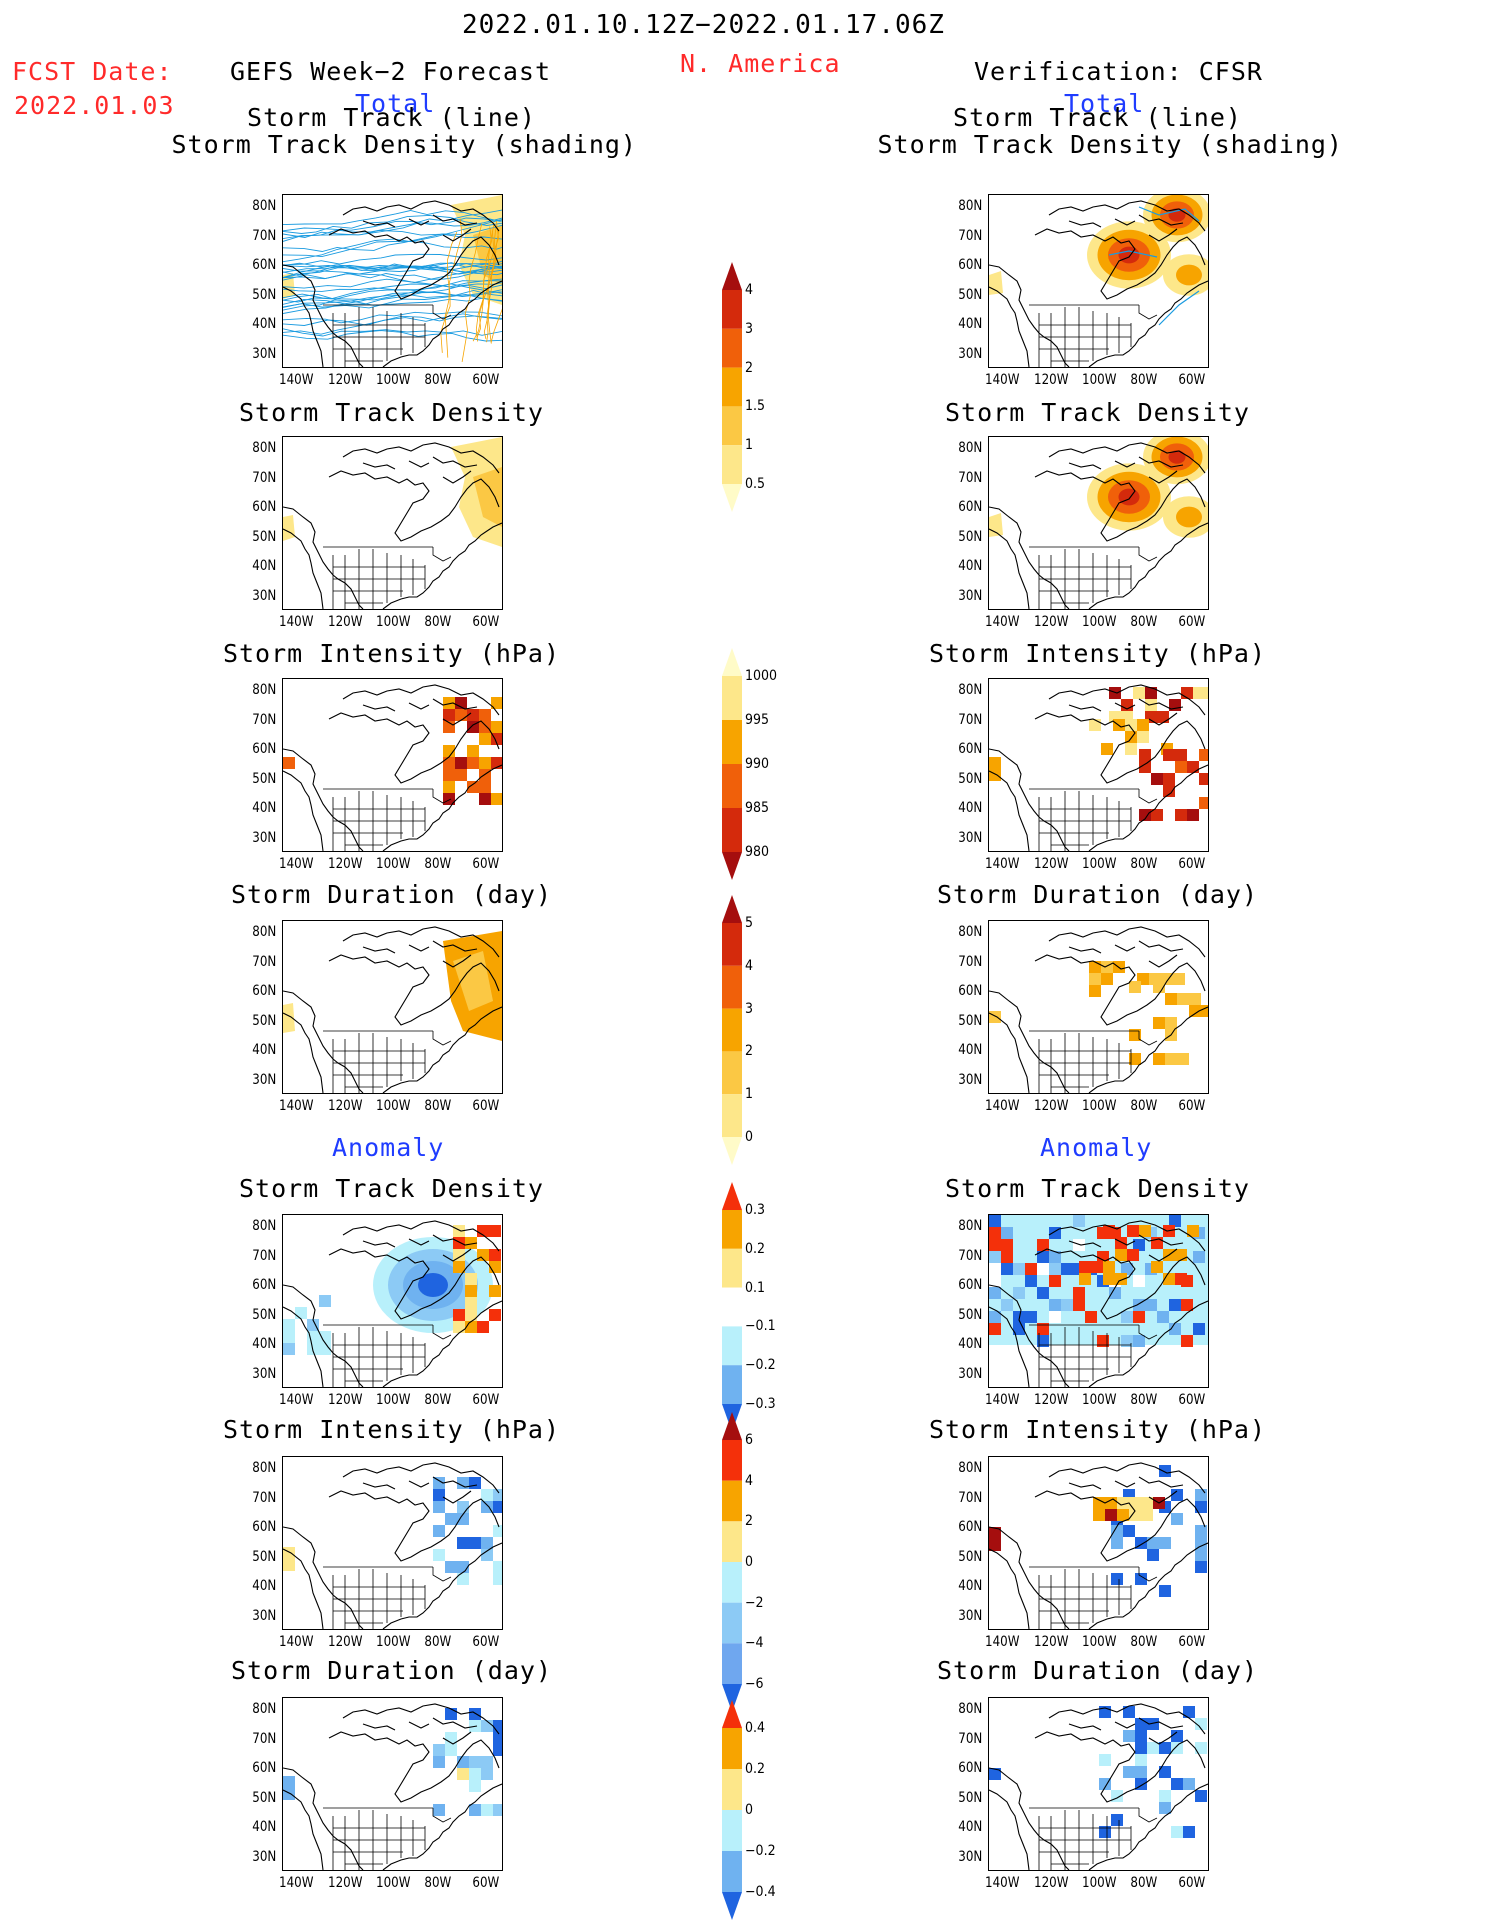 The height and width of the screenshot is (1925, 1487). What do you see at coordinates (392, 281) in the screenshot?
I see `left-track-map` at bounding box center [392, 281].